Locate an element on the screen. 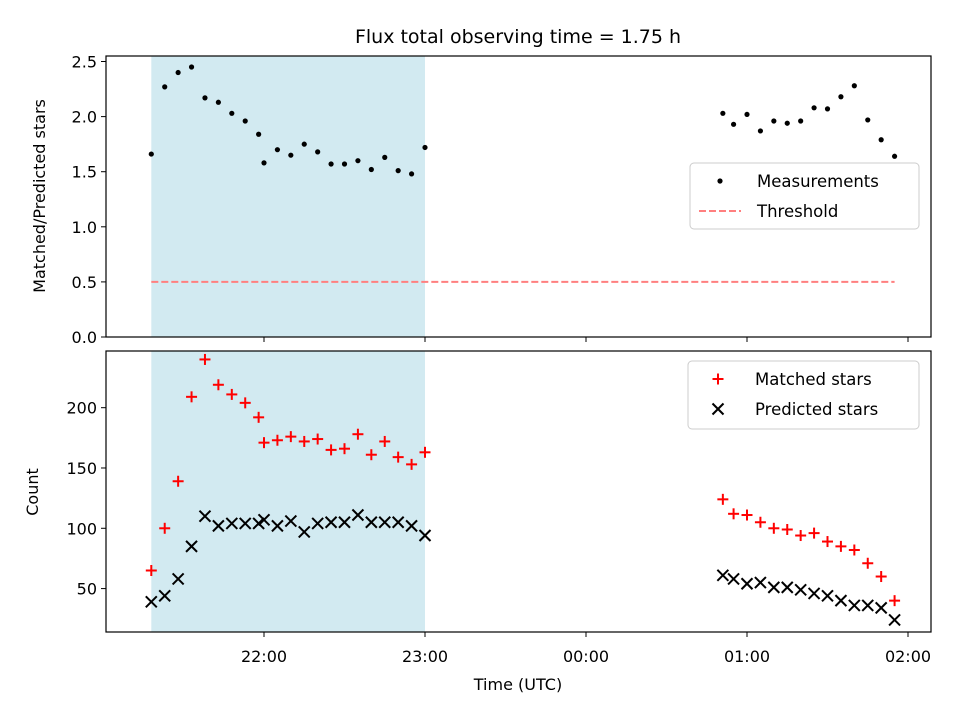  top-legend-box is located at coordinates (804, 196).